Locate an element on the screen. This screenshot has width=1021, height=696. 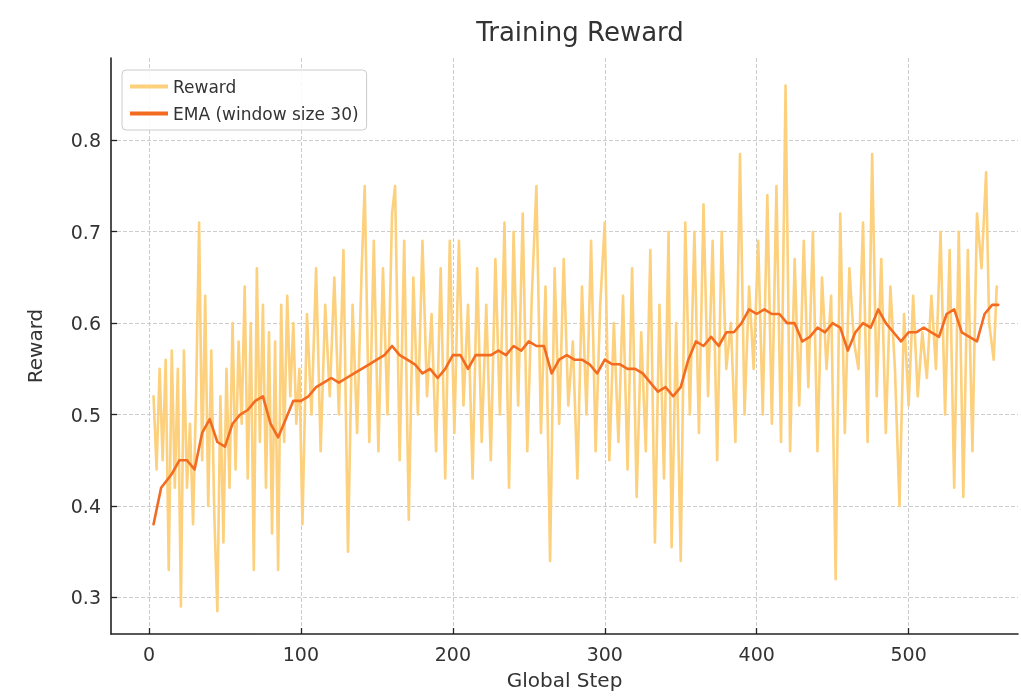
x-tick-label: 400 is located at coordinates (756, 653).